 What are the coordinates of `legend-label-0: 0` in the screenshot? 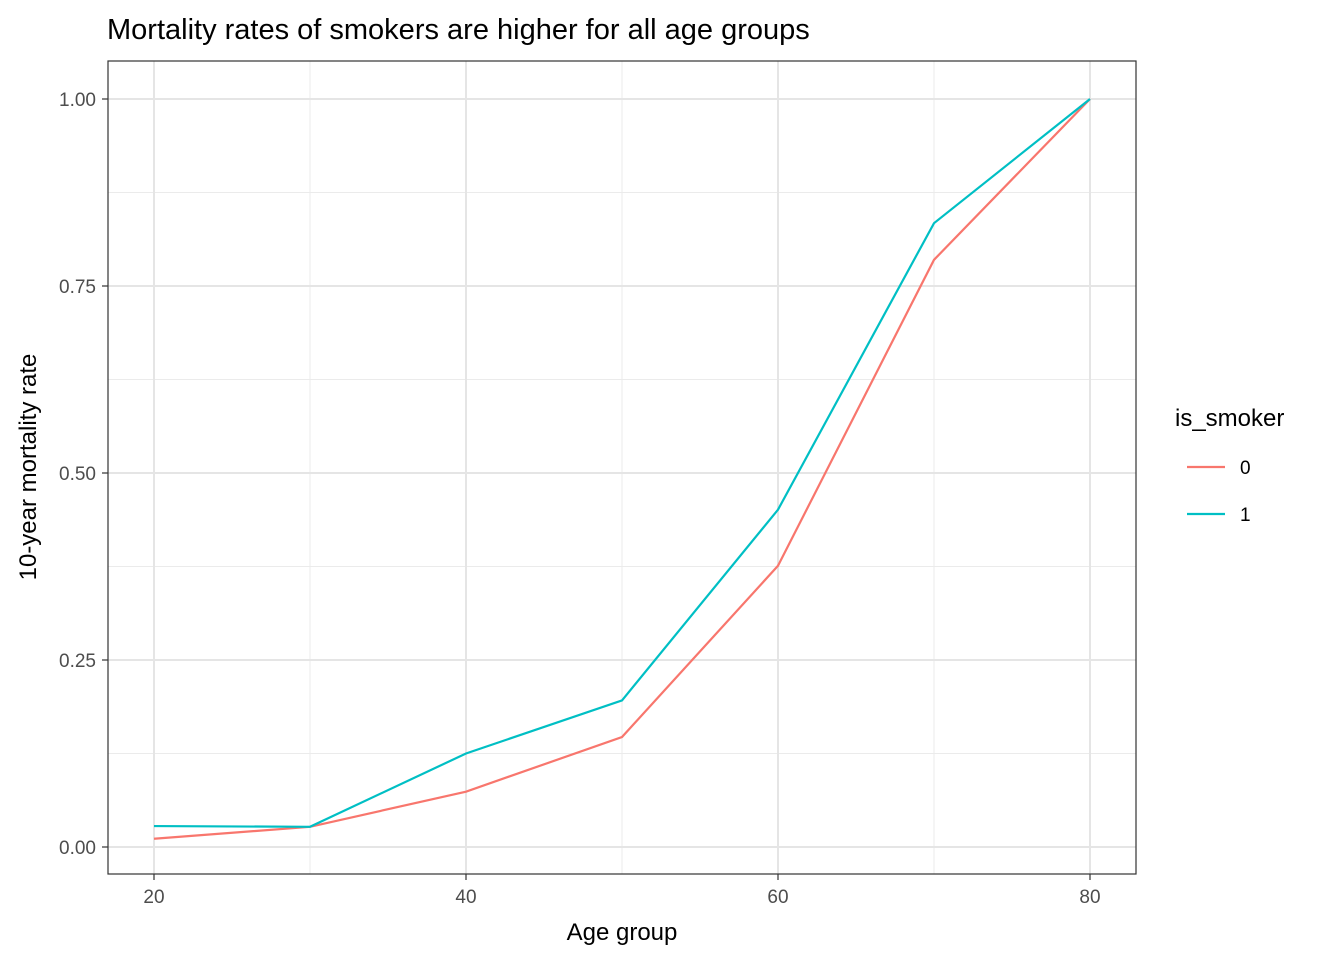 It's located at (1245, 468).